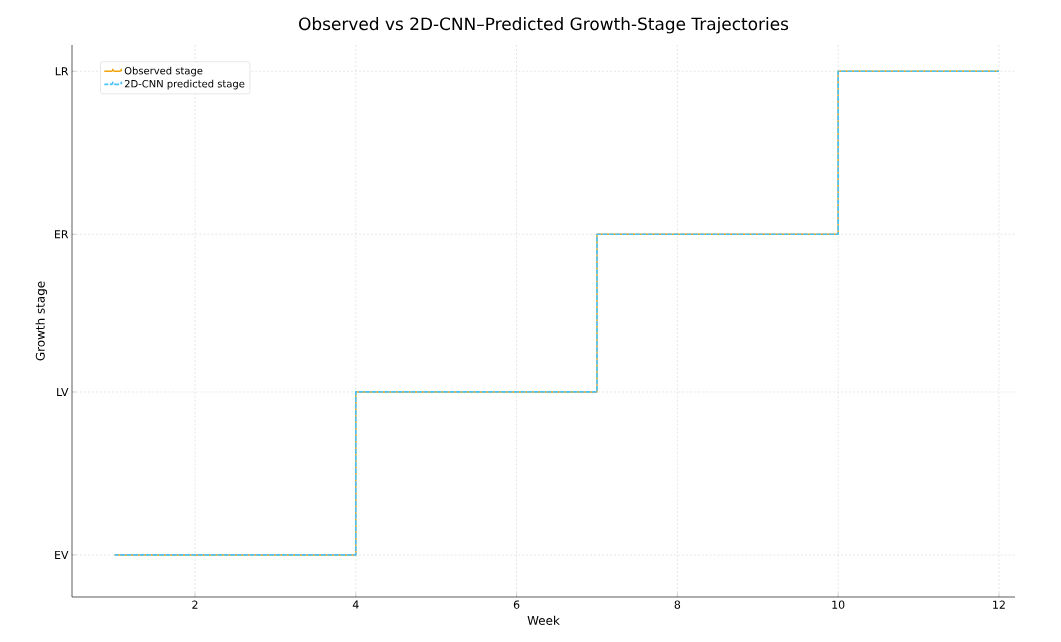 Image resolution: width=1061 pixels, height=642 pixels. Describe the element at coordinates (544, 25) in the screenshot. I see `chart-title: Observed vs 2D-CNN–Predicted Growth-Stage Trajectories` at that location.